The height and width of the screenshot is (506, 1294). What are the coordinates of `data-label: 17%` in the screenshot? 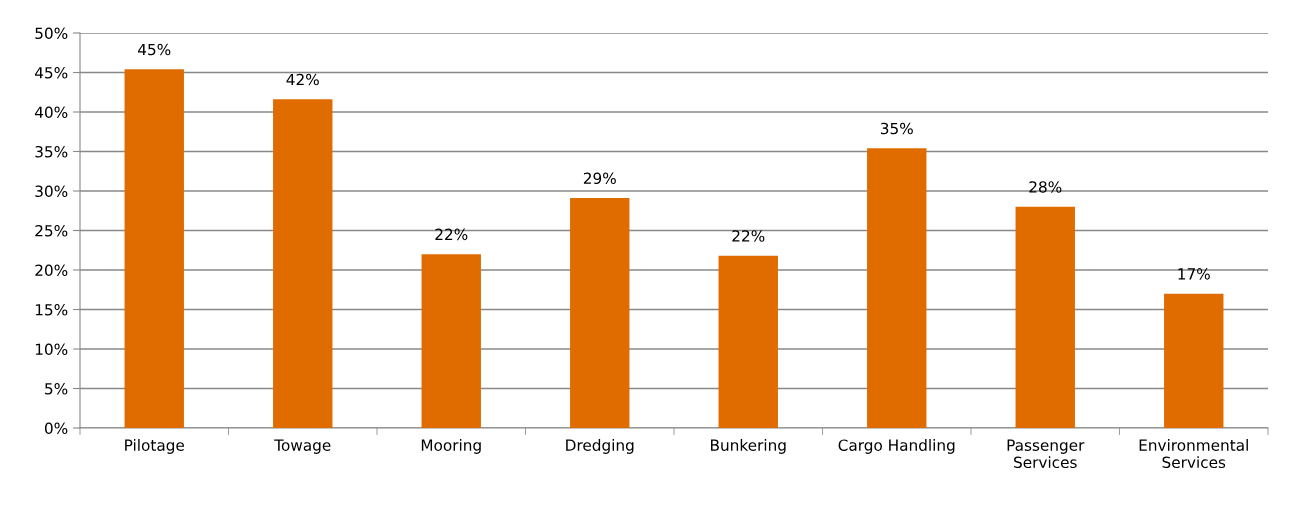 It's located at (1194, 274).